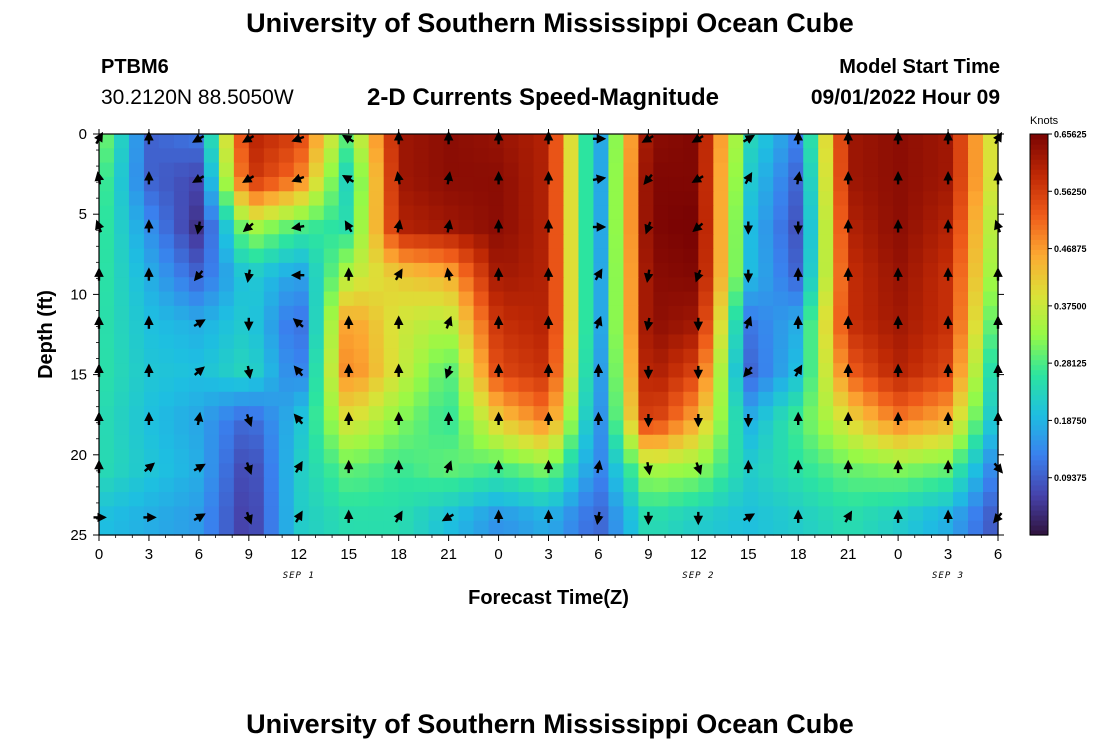 The image size is (1100, 750). I want to click on x-tick-label: 6, so click(598, 554).